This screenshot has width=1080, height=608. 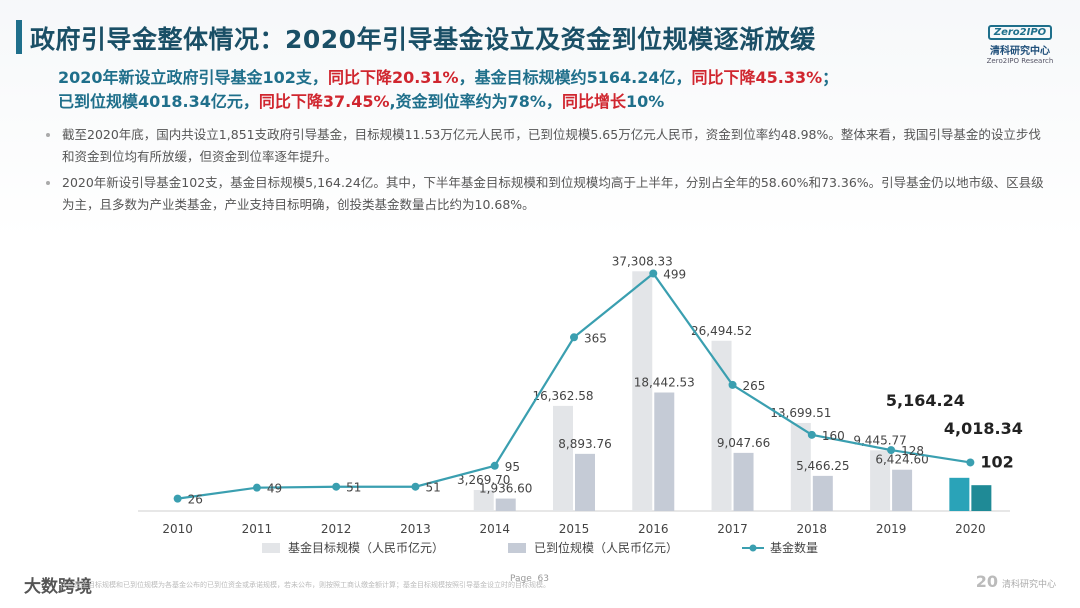 I want to click on x-tick-label: 2011, so click(x=257, y=529).